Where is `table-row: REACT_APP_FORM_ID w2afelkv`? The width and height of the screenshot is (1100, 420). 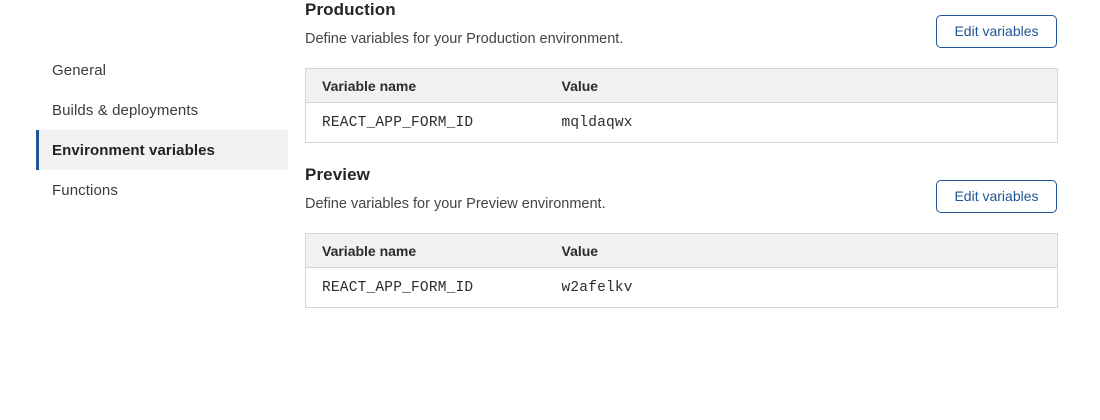 table-row: REACT_APP_FORM_ID w2afelkv is located at coordinates (681, 287).